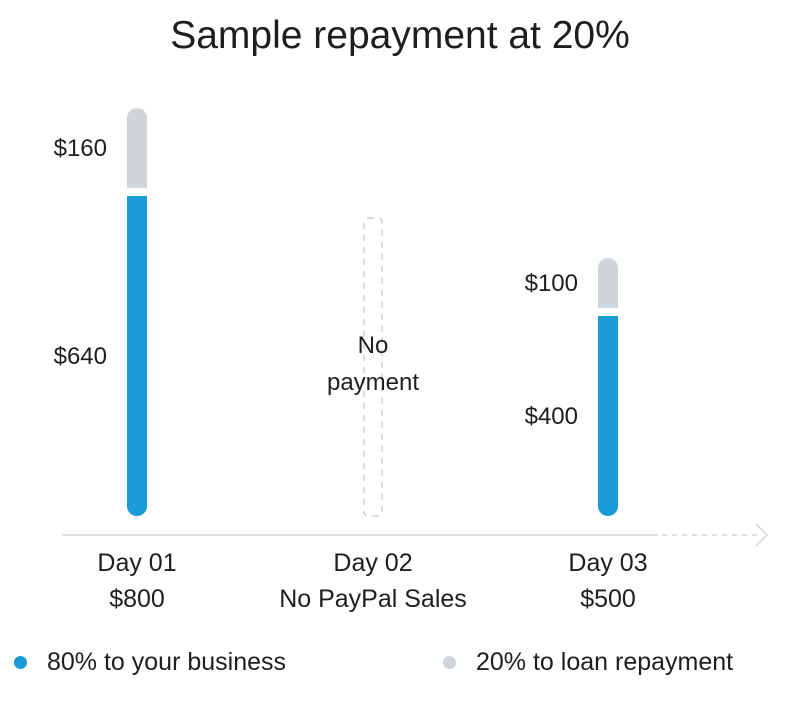 This screenshot has height=702, width=800. Describe the element at coordinates (373, 599) in the screenshot. I see `category-sublabel-2: No PayPal Sales` at that location.